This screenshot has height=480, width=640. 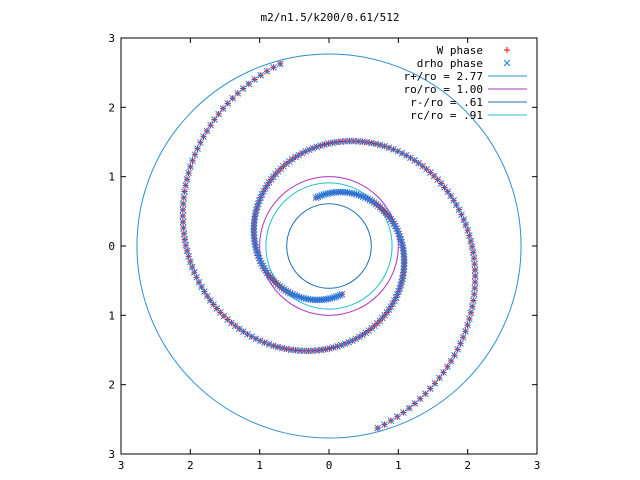 What do you see at coordinates (329, 17) in the screenshot?
I see `chart-title: m2/n1.5/k200/0.61/512` at bounding box center [329, 17].